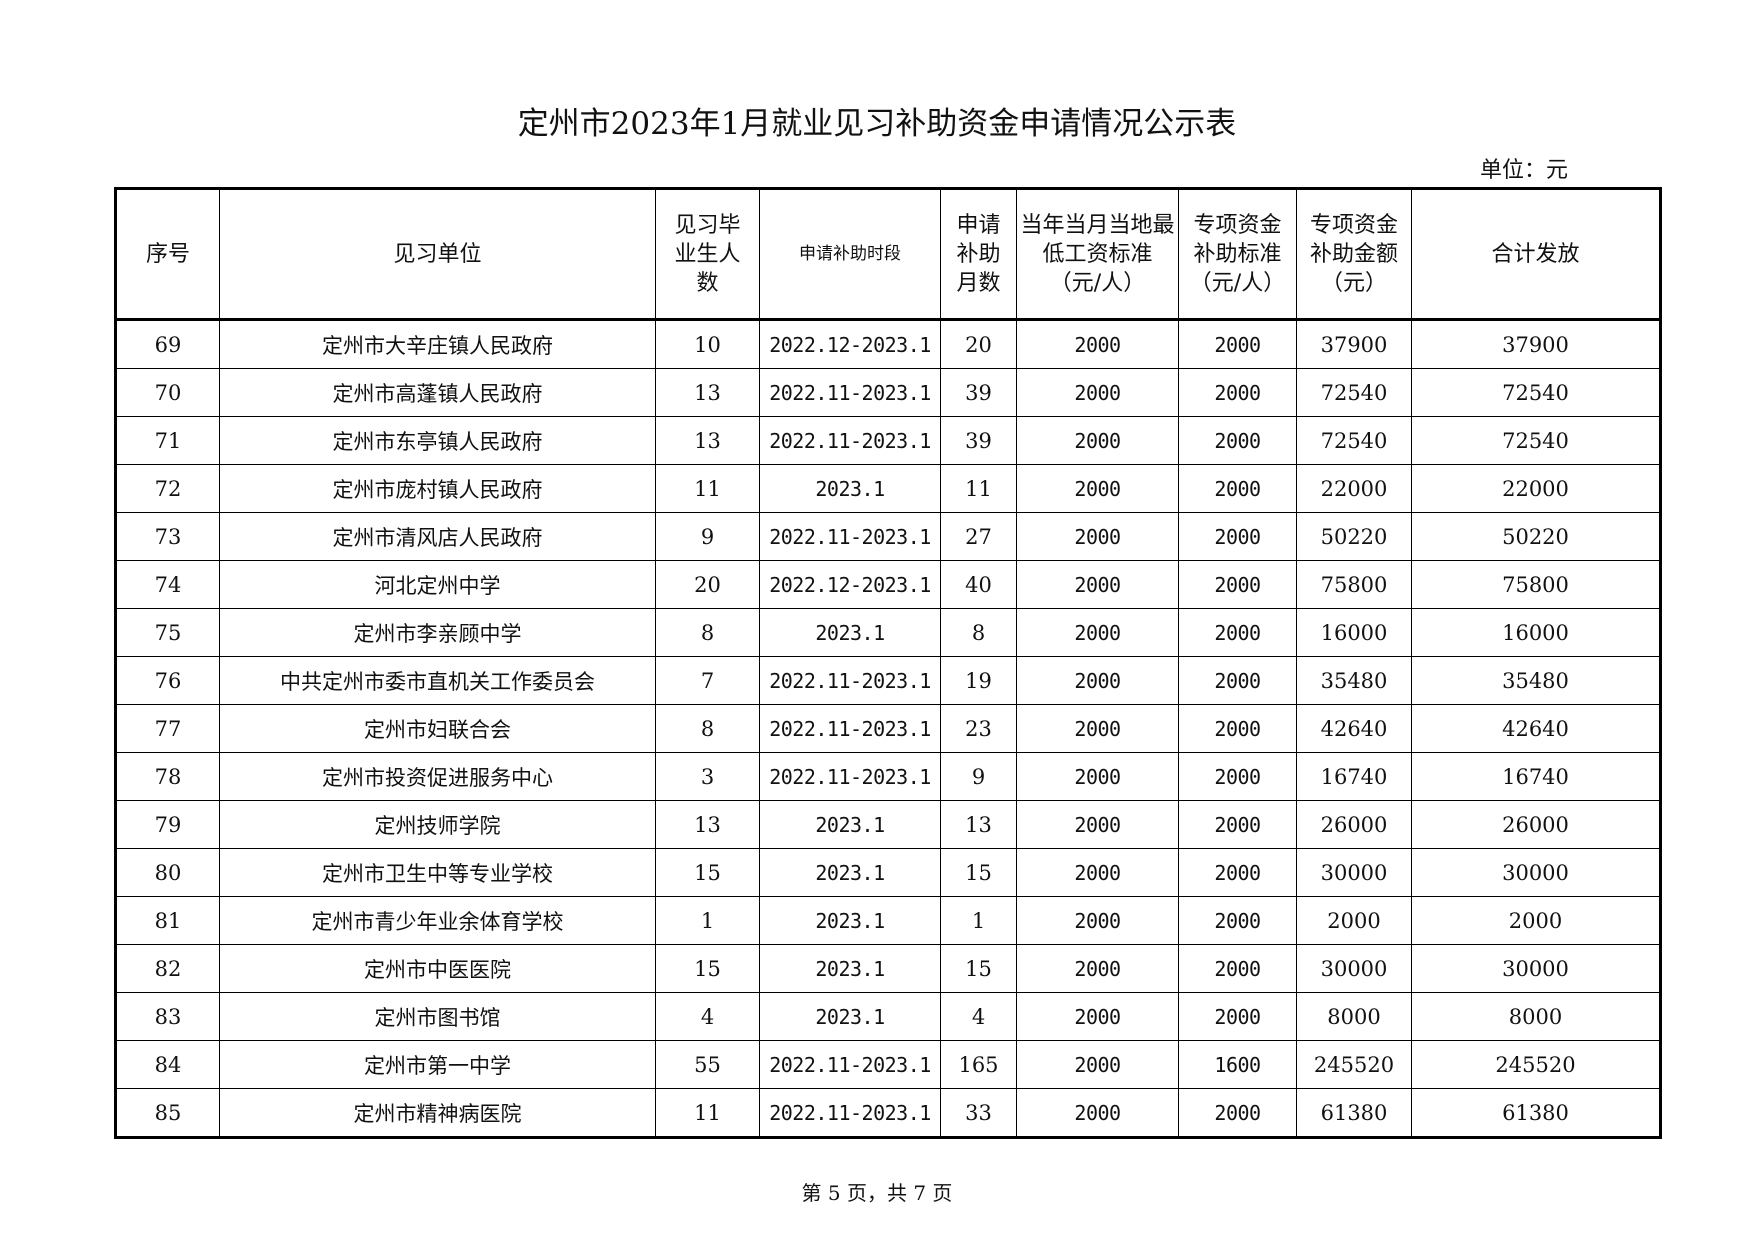 The height and width of the screenshot is (1241, 1754). Describe the element at coordinates (1354, 1113) in the screenshot. I see `cell-amount: 61380` at that location.